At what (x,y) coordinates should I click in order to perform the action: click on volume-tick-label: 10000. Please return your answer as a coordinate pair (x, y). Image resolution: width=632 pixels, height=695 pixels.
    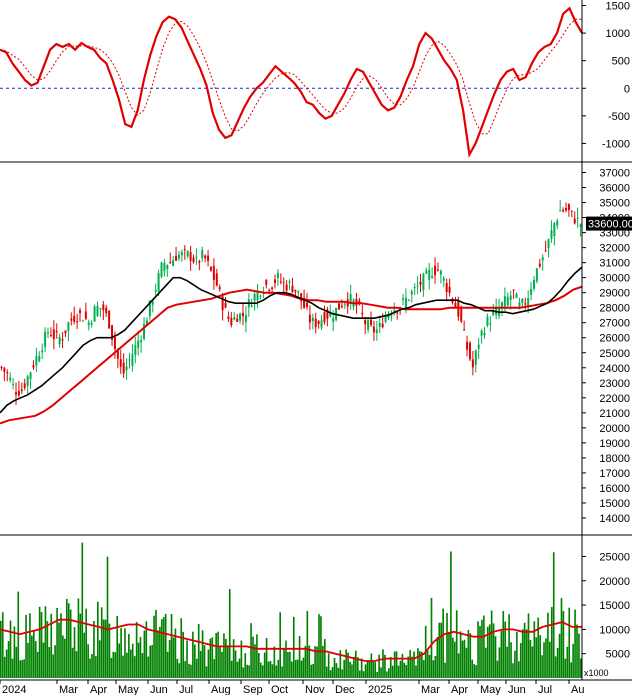
    Looking at the image, I should click on (614, 630).